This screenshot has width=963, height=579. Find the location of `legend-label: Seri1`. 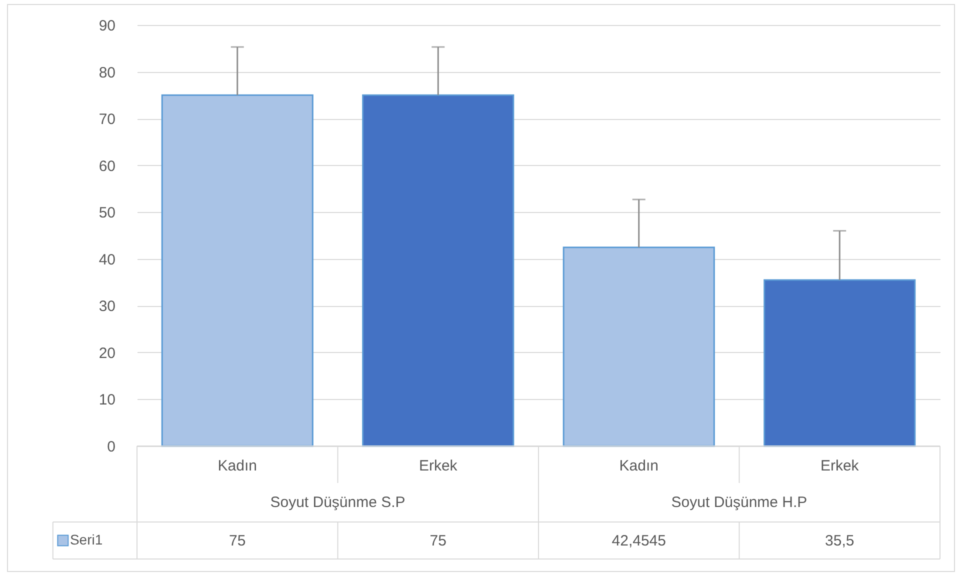

legend-label: Seri1 is located at coordinates (86, 540).